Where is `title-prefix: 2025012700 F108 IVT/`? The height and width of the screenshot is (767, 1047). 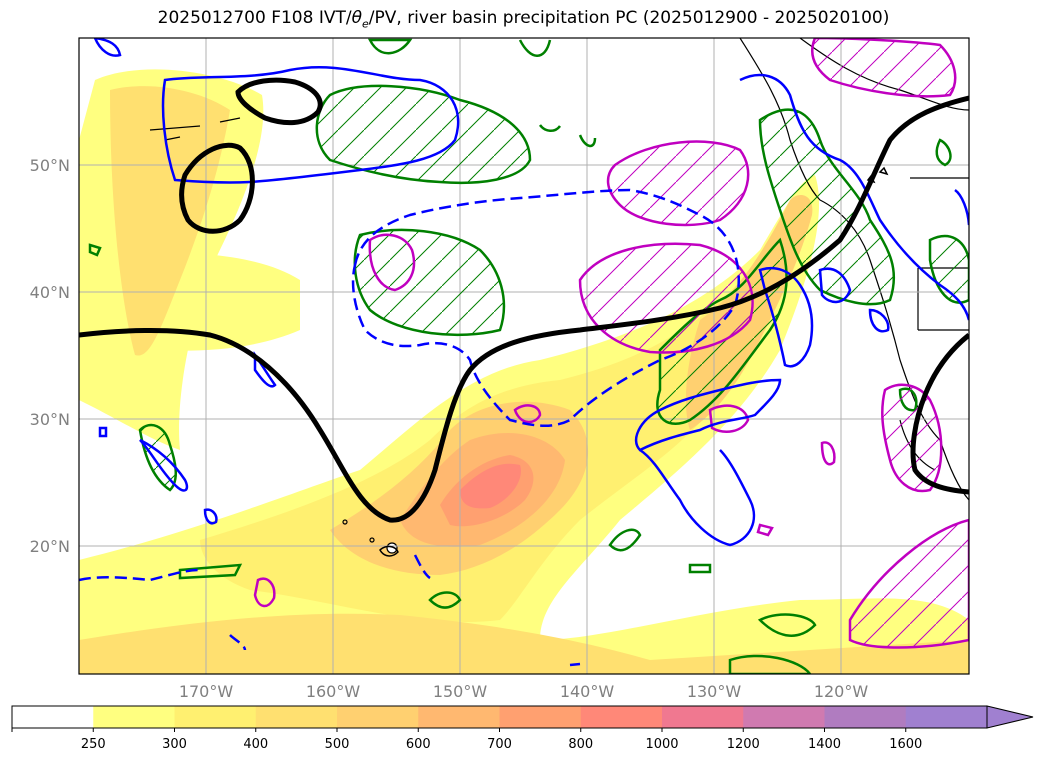
title-prefix: 2025012700 F108 IVT/ is located at coordinates (254, 18).